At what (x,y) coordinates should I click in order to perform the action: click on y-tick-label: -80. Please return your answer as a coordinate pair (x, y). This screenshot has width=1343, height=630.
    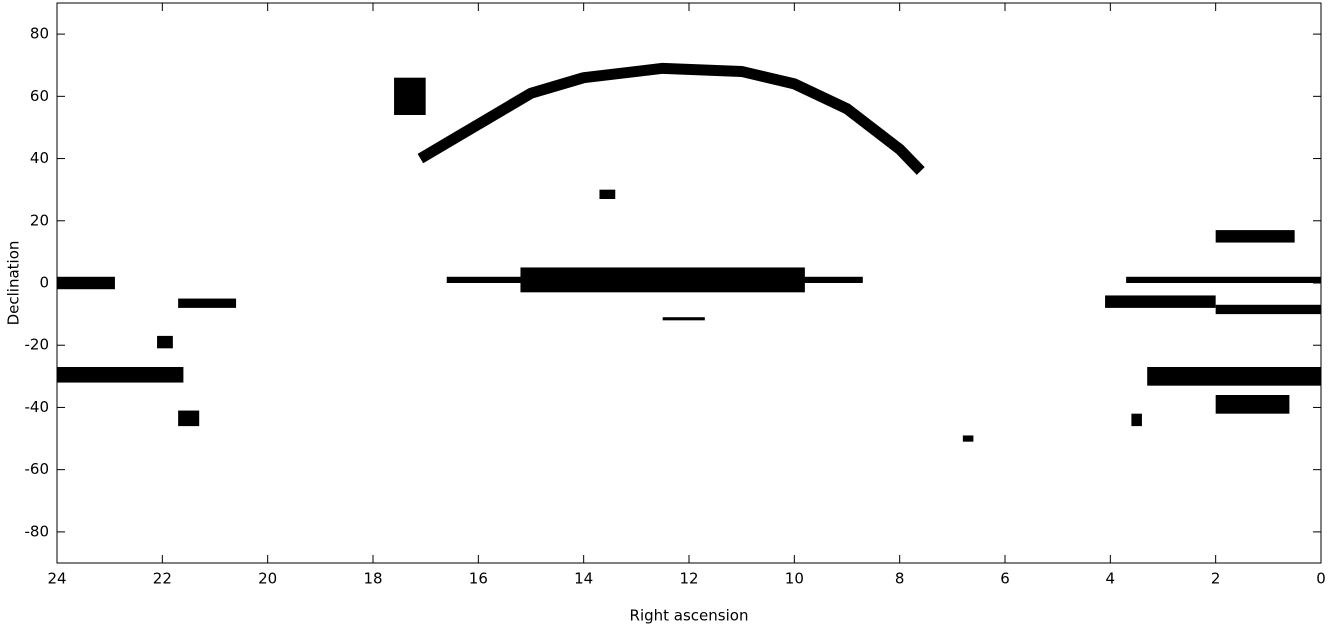
    Looking at the image, I should click on (37, 531).